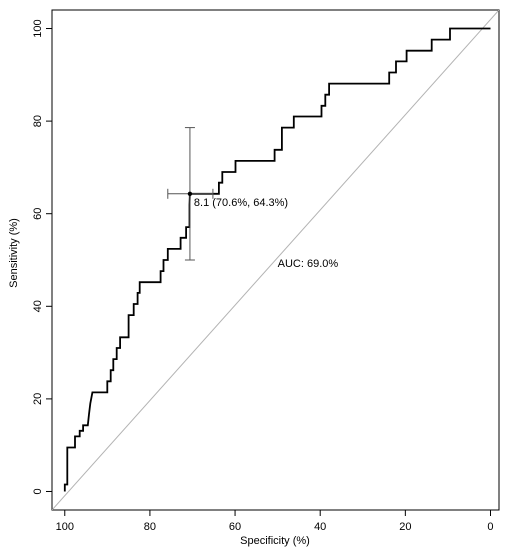  What do you see at coordinates (38, 491) in the screenshot?
I see `y-tick-label: 0` at bounding box center [38, 491].